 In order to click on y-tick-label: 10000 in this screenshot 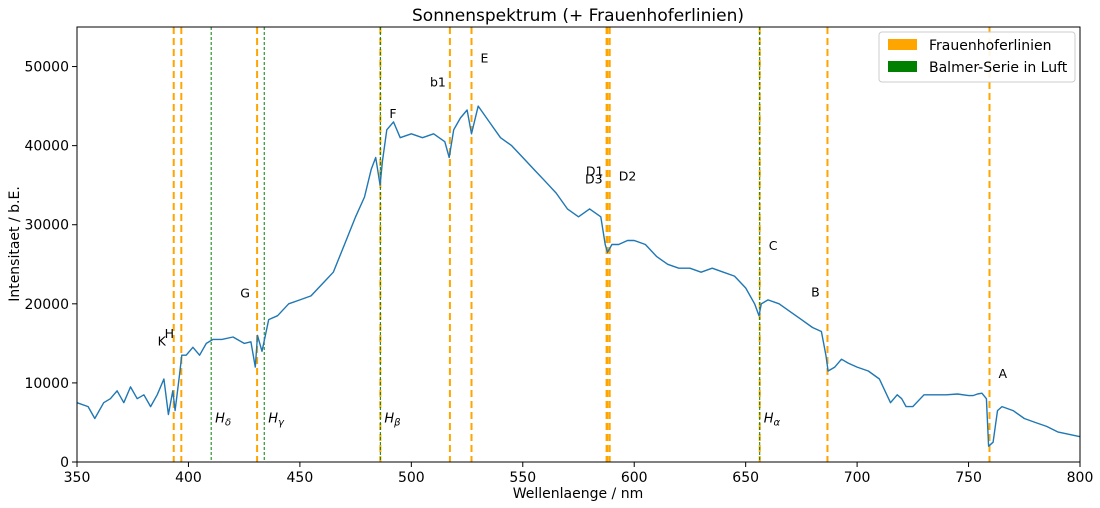, I will do `click(46, 384)`.